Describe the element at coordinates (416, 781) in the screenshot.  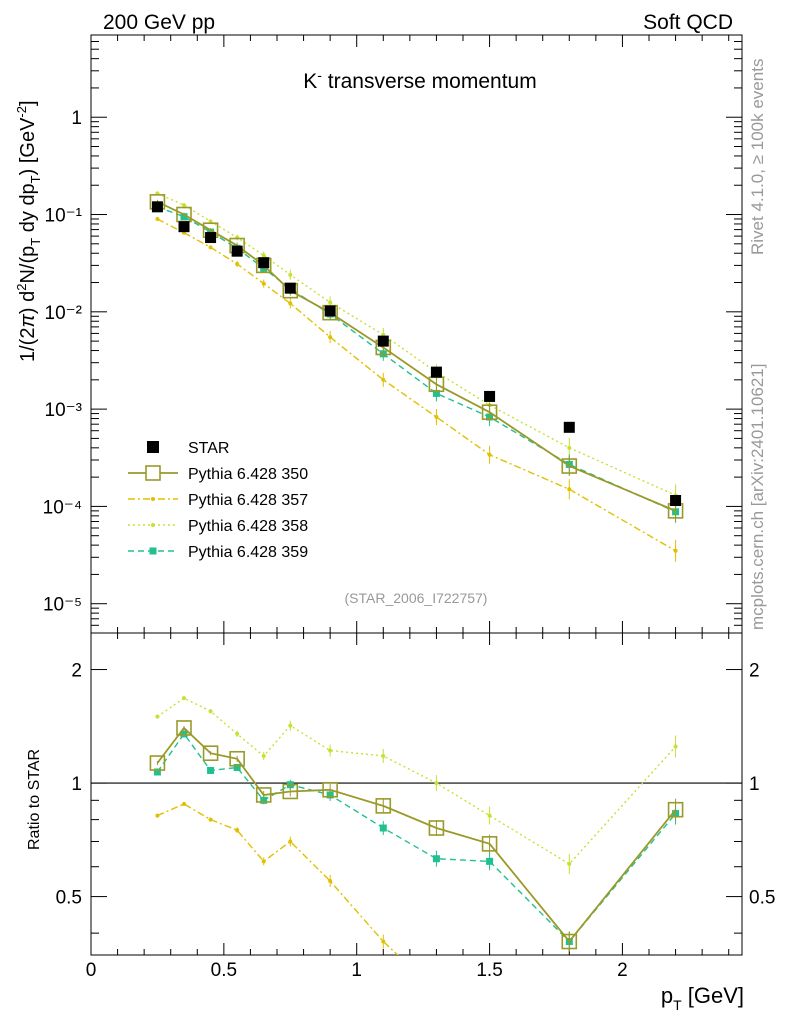
I see `ratio-dotted-line` at that location.